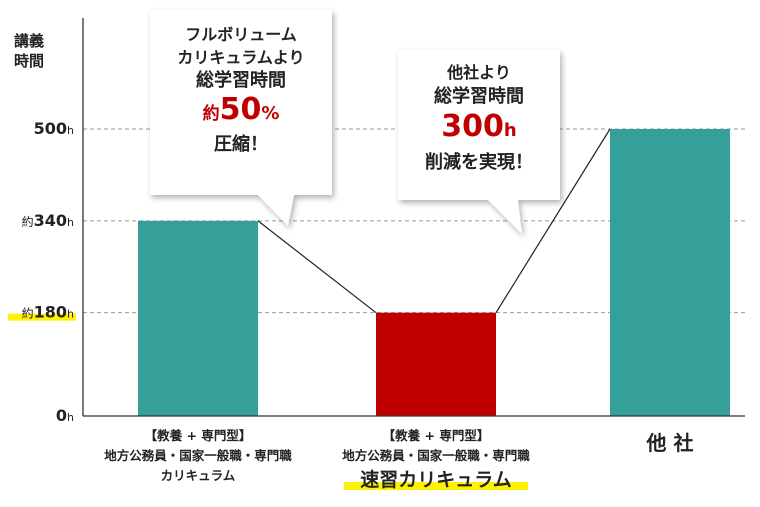 The width and height of the screenshot is (760, 507). Describe the element at coordinates (479, 162) in the screenshot. I see `callout-tail-text: 削減を実現！` at that location.